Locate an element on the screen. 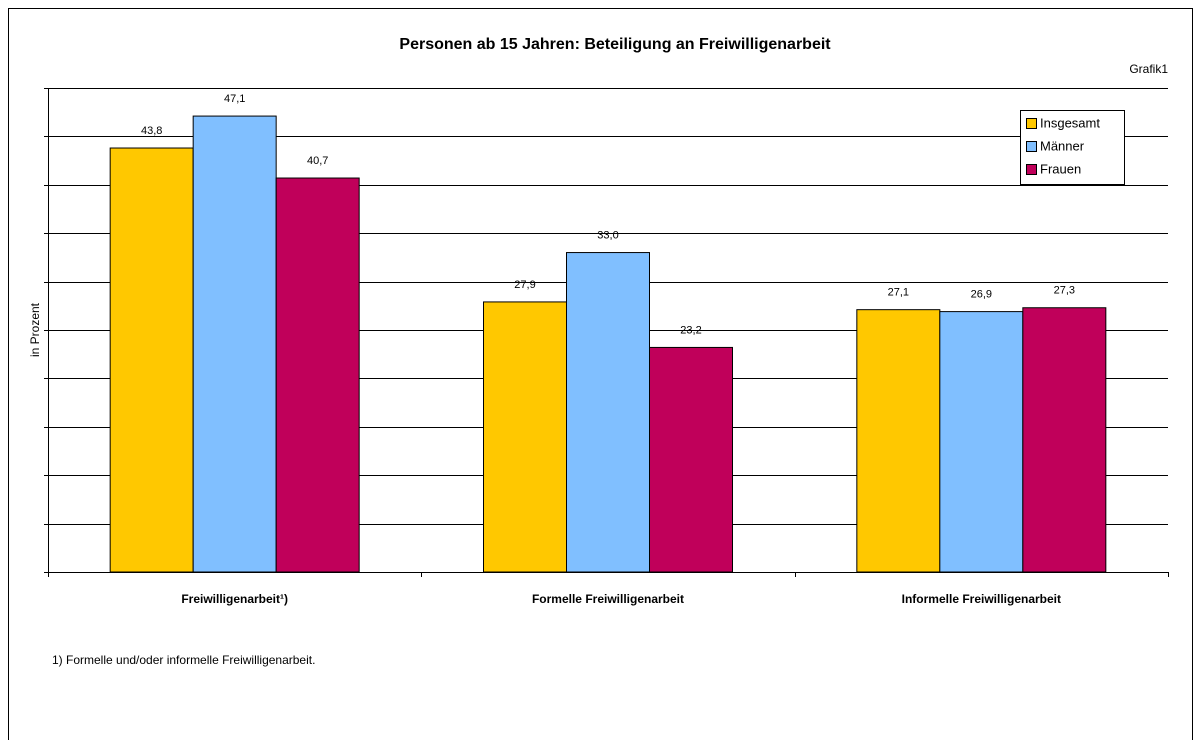 This screenshot has width=1201, height=740. data-label: 27,3 is located at coordinates (1064, 291).